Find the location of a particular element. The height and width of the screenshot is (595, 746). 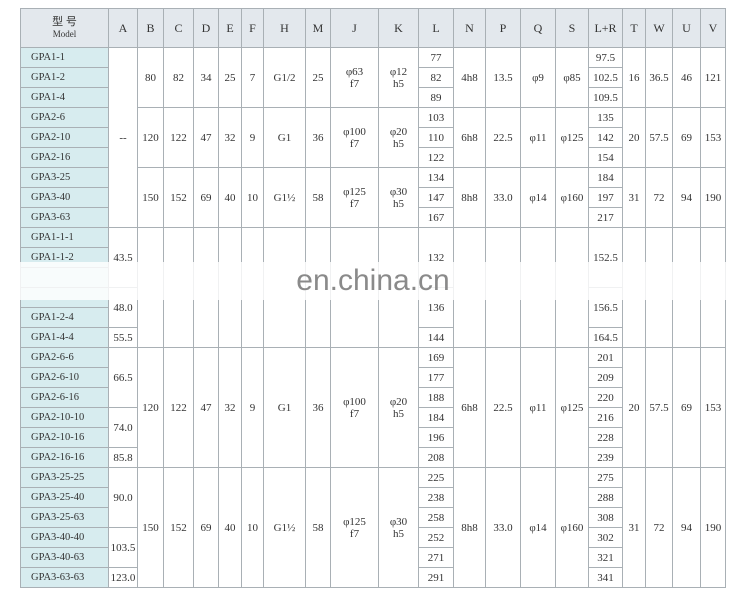

value-cell: 40 is located at coordinates (230, 197).